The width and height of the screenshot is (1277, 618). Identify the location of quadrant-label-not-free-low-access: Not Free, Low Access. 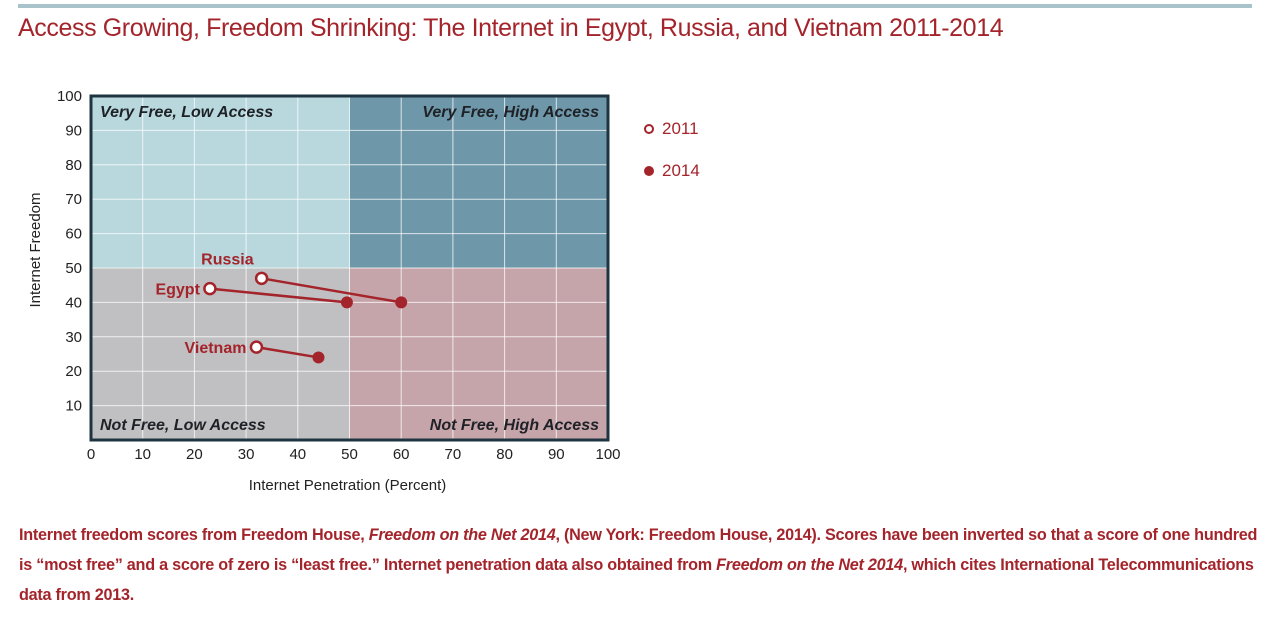
(183, 425).